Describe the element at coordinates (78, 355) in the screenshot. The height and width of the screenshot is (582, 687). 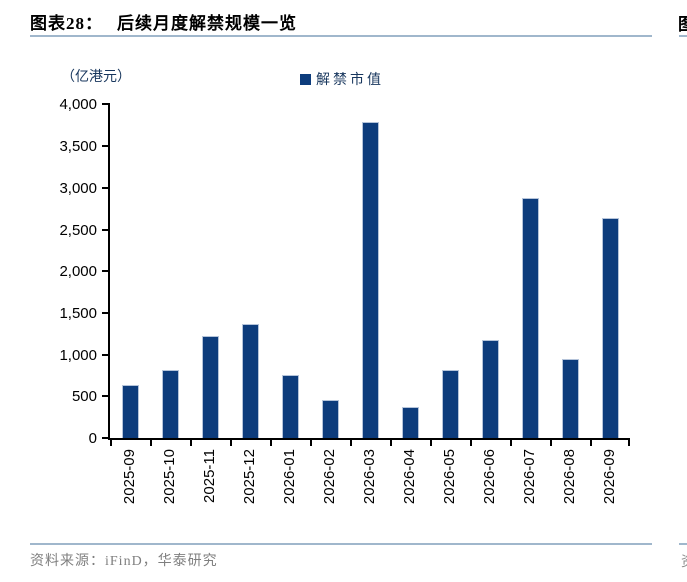
I see `y-axis-tick-label: 1,000` at that location.